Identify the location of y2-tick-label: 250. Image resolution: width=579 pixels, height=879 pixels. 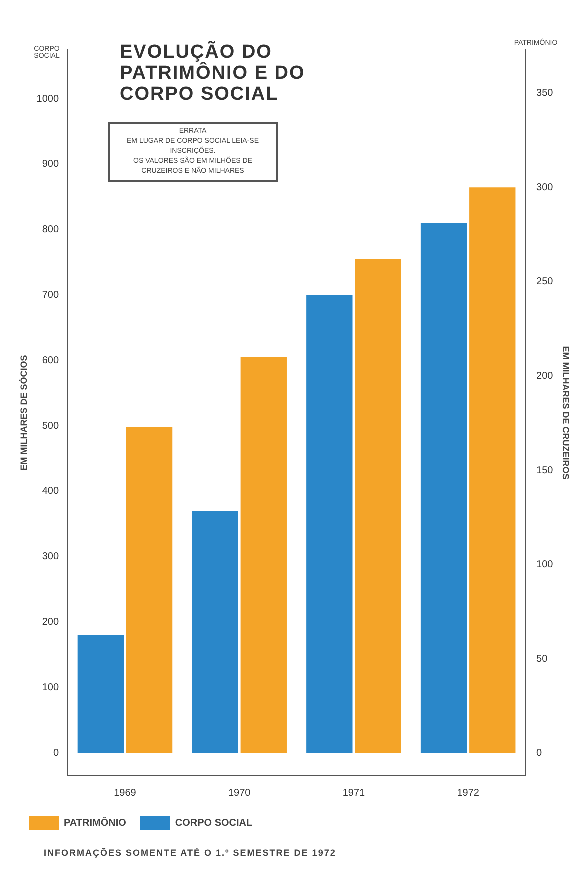
(545, 282).